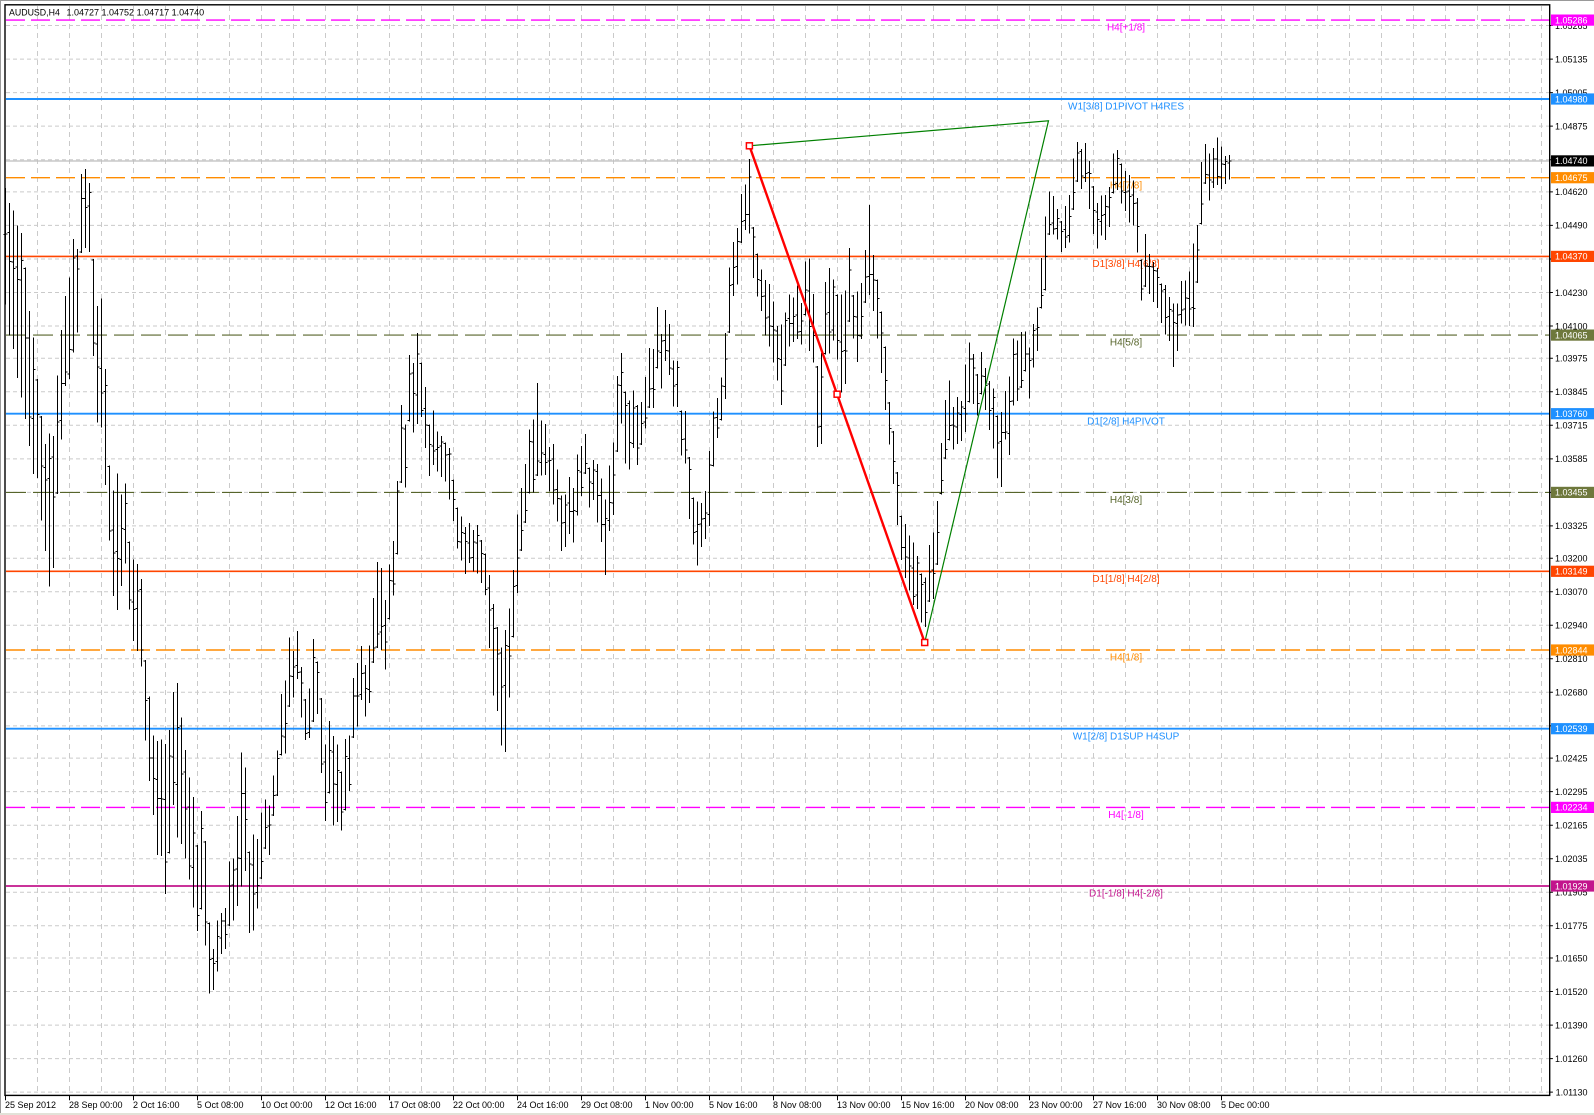 The width and height of the screenshot is (1594, 1115). Describe the element at coordinates (1571, 335) in the screenshot. I see `svg-text: 1.04065` at that location.